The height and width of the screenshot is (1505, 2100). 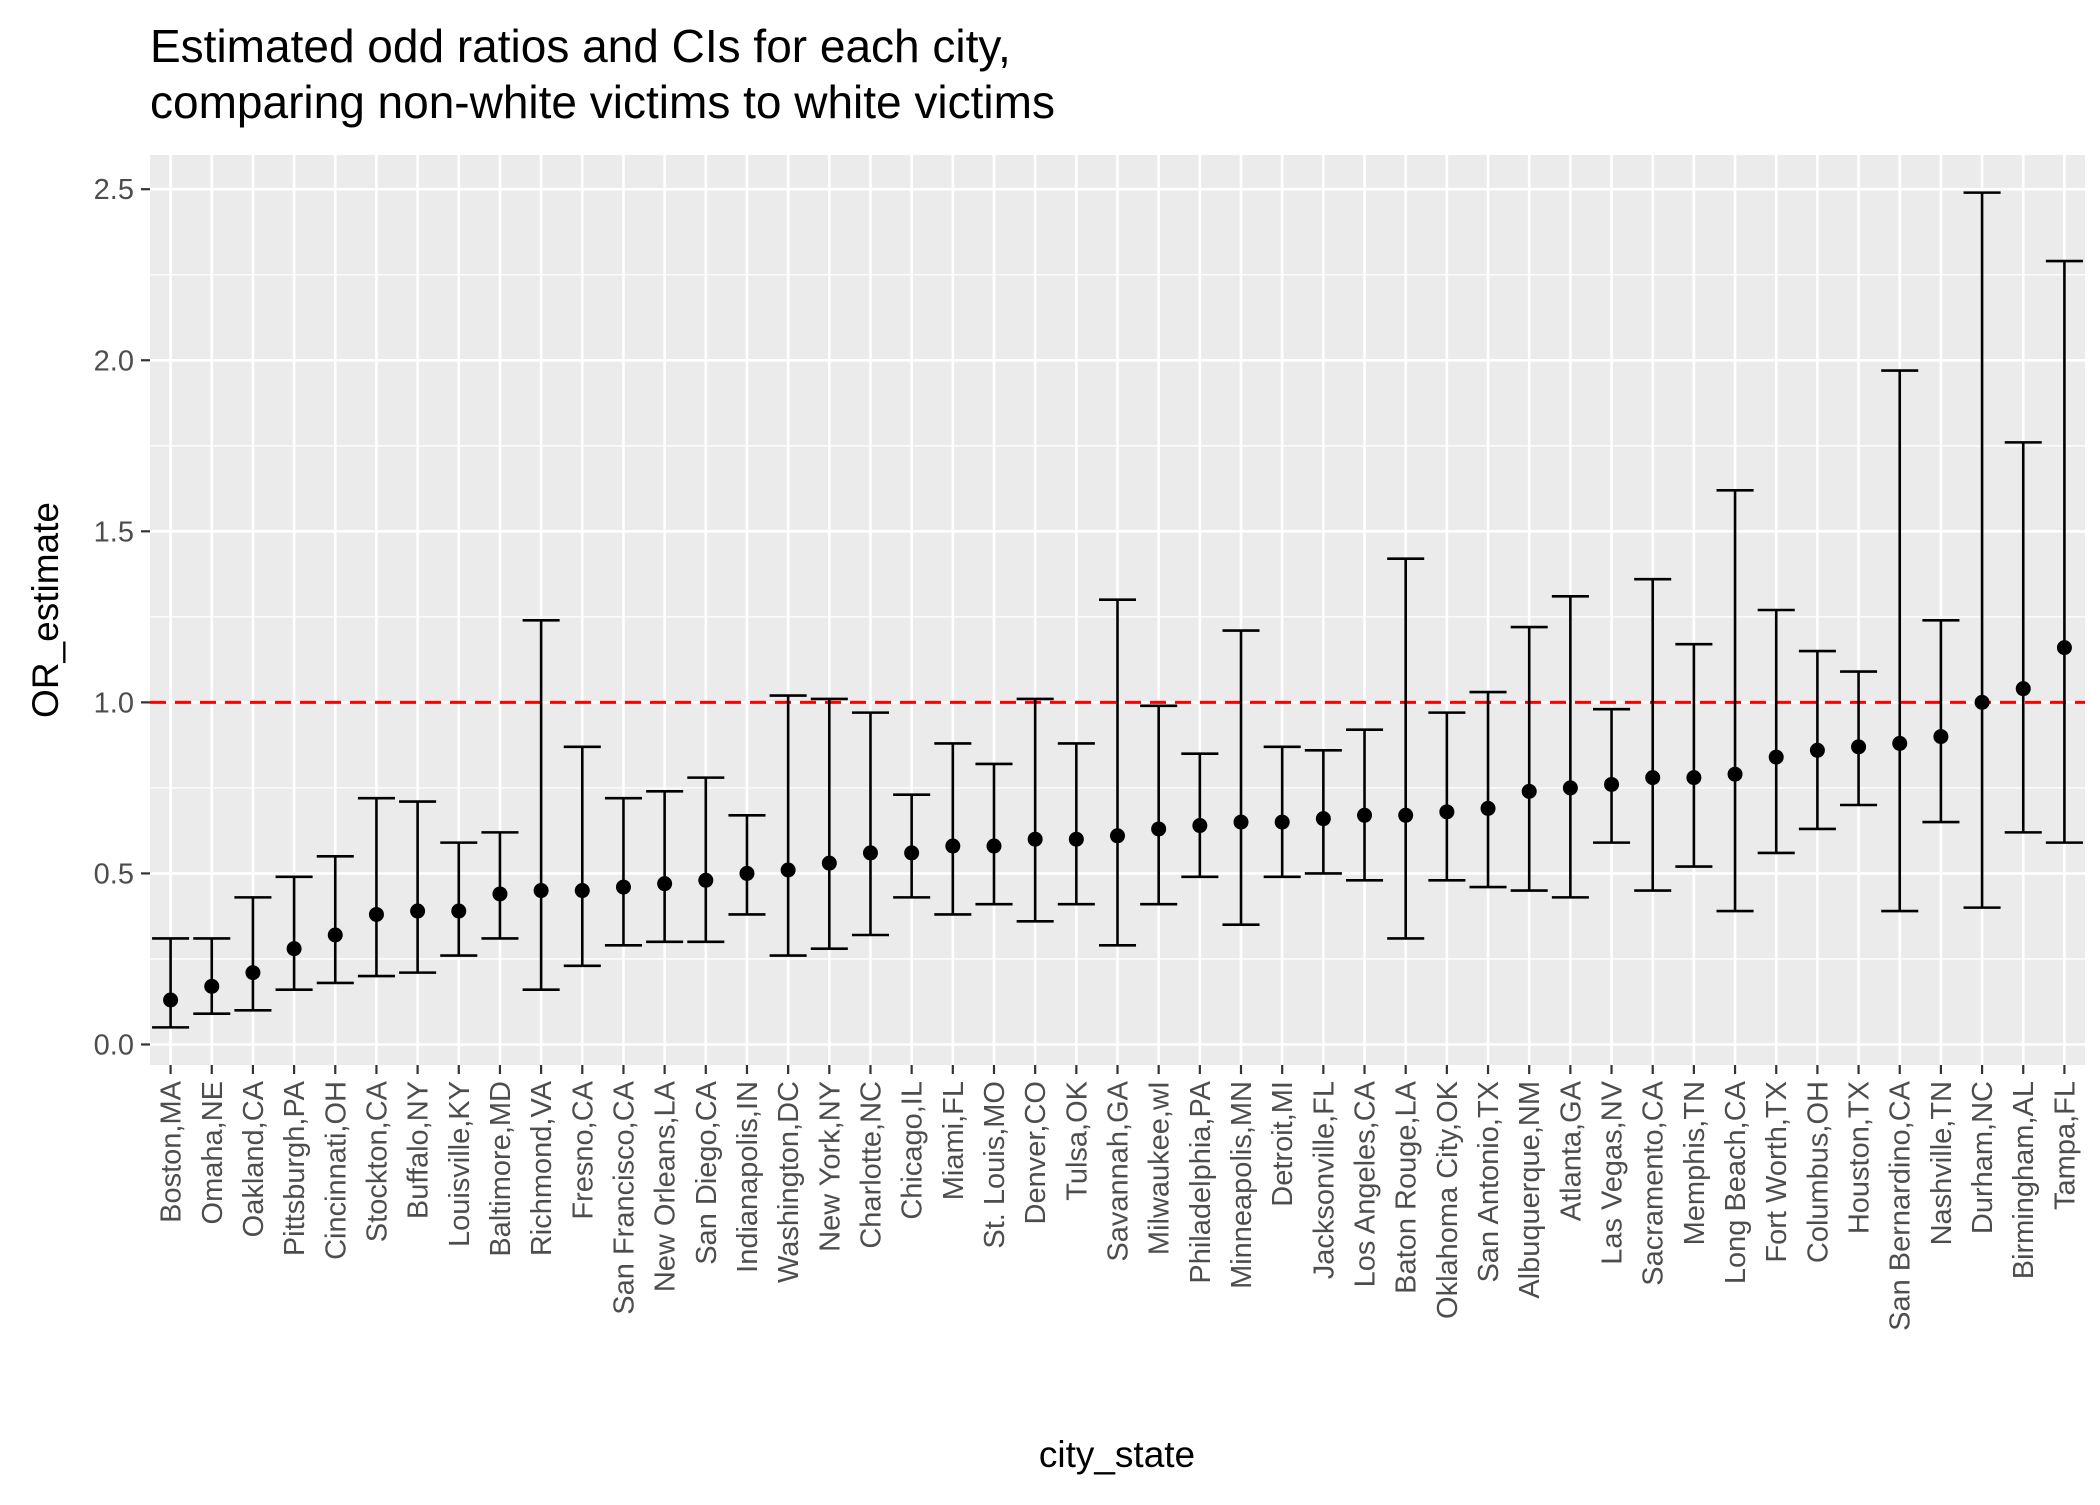 What do you see at coordinates (114, 361) in the screenshot?
I see `y-tick-label: 2.0` at bounding box center [114, 361].